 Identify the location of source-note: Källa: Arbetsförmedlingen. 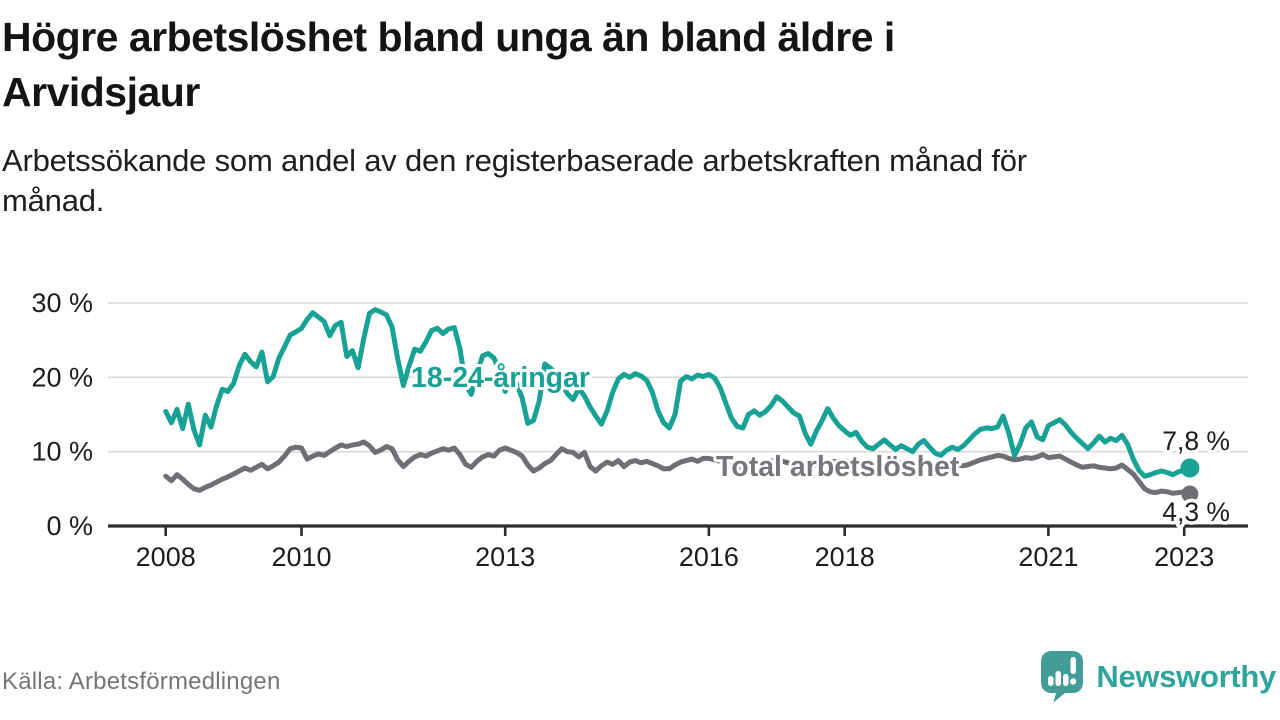
(141, 681).